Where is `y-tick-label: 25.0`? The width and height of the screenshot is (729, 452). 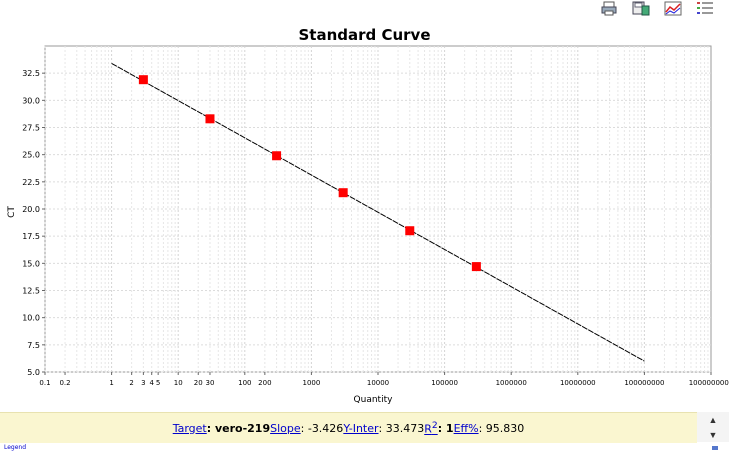
y-tick-label: 25.0 is located at coordinates (31, 155).